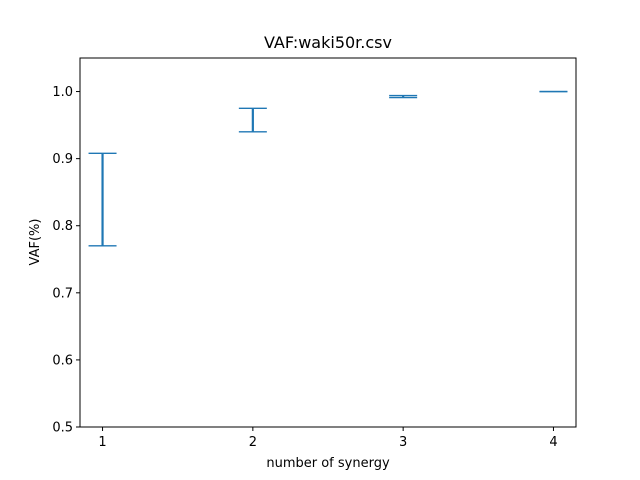 This screenshot has width=640, height=480. Describe the element at coordinates (328, 42) in the screenshot. I see `chart-title: VAF:waki50r.csv` at that location.